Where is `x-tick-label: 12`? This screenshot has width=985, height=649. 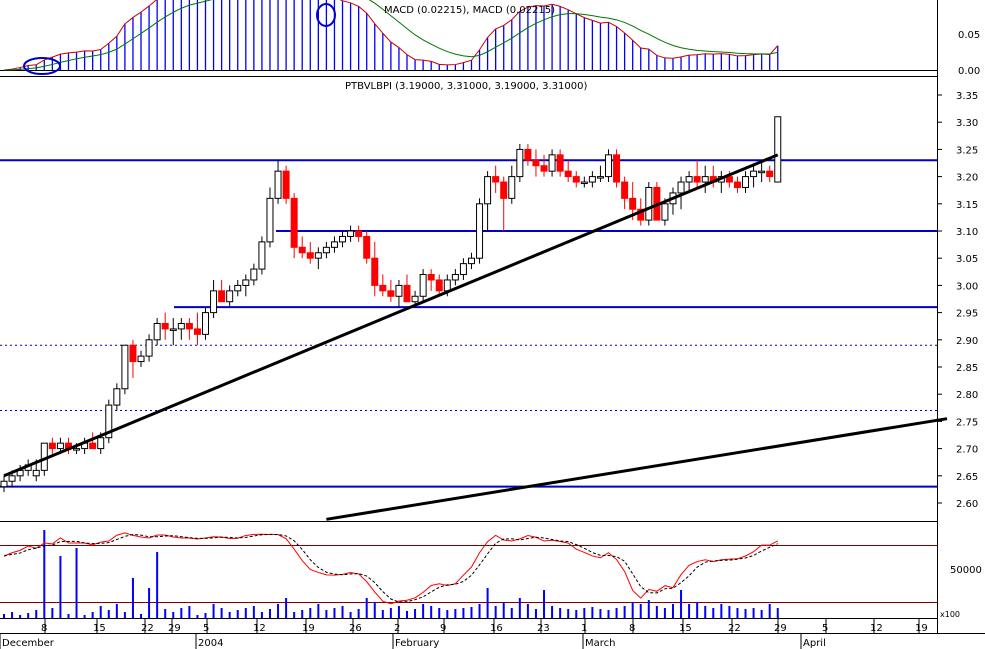 x-tick-label: 12 is located at coordinates (259, 628).